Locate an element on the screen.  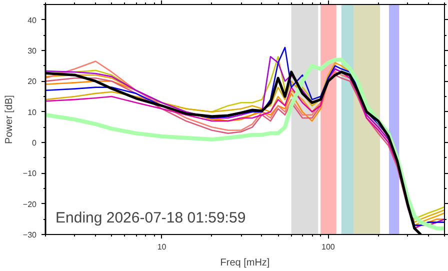
y-tick-label: 40 is located at coordinates (33, 20).